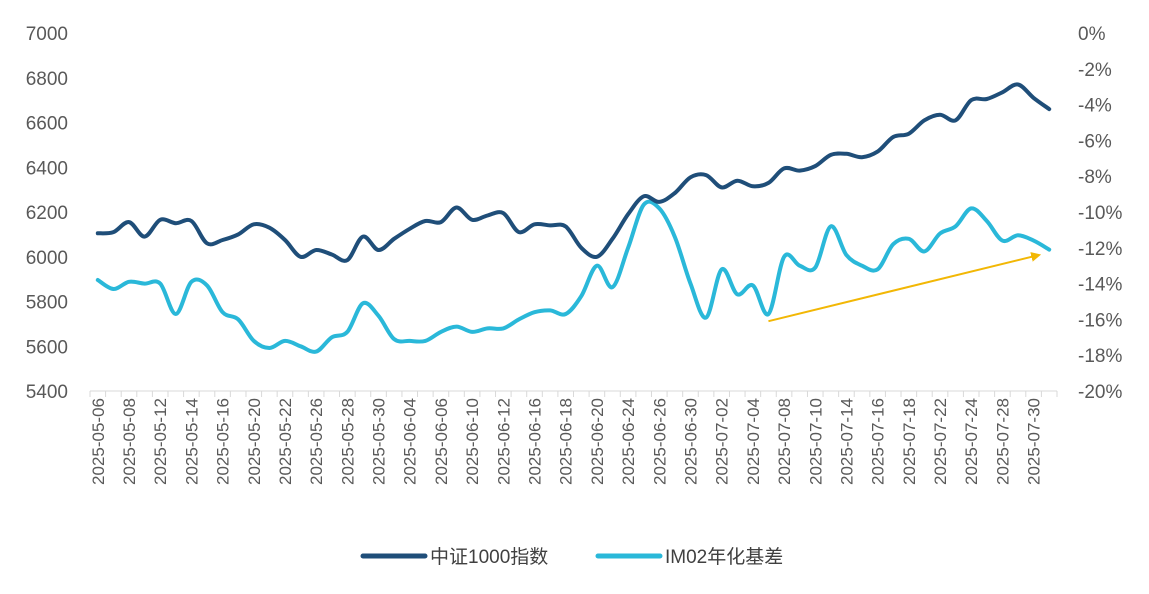 This screenshot has width=1149, height=594. What do you see at coordinates (1095, 141) in the screenshot?
I see `y-right-tick-label: -6%` at bounding box center [1095, 141].